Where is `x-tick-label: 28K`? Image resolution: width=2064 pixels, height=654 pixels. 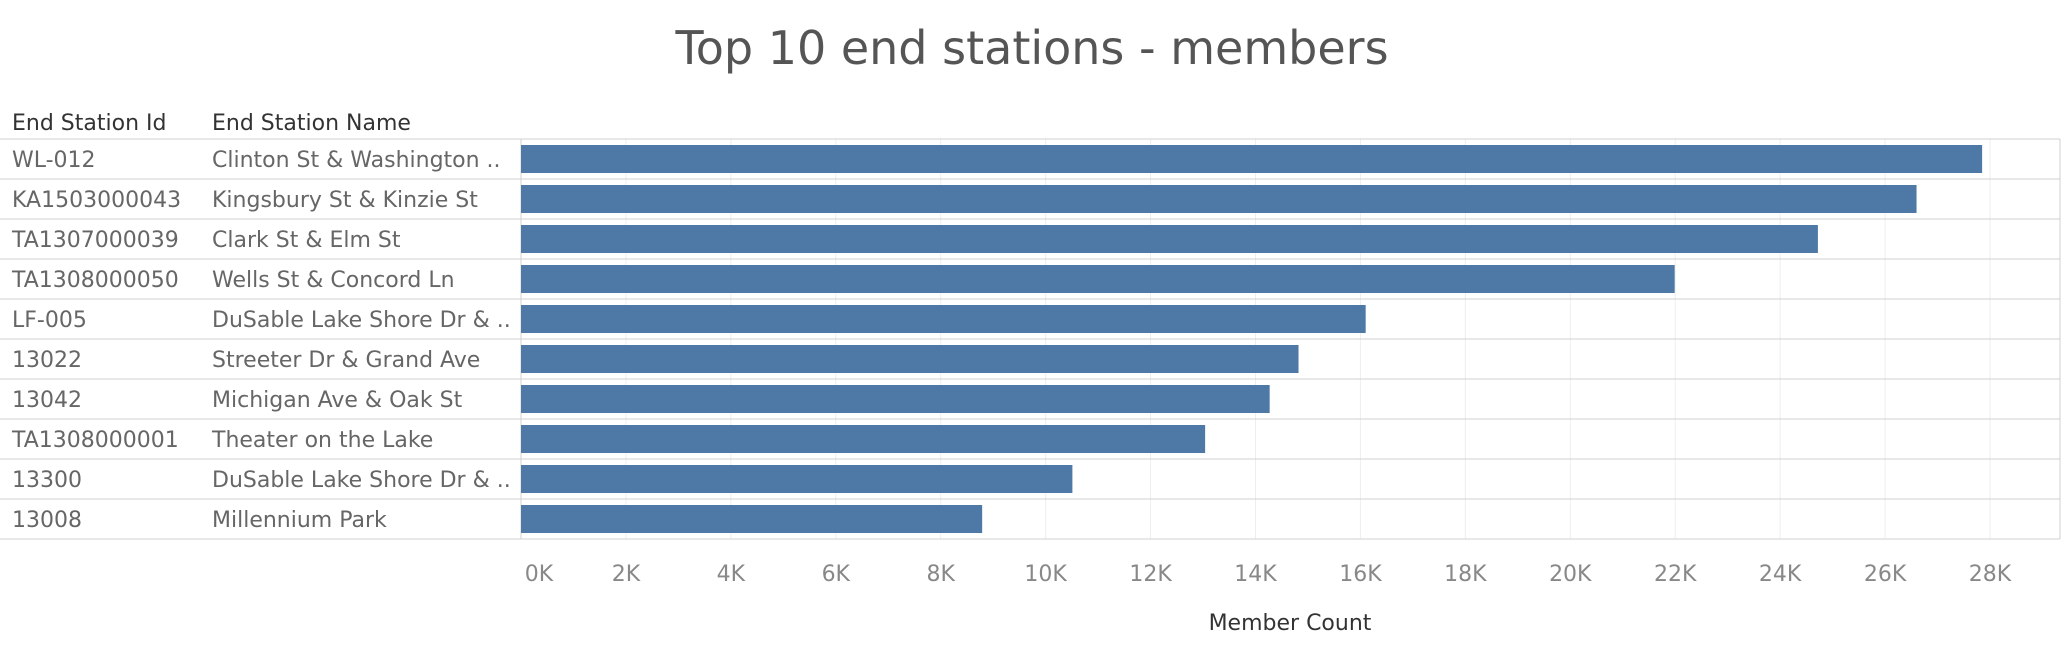 x-tick-label: 28K is located at coordinates (1990, 574).